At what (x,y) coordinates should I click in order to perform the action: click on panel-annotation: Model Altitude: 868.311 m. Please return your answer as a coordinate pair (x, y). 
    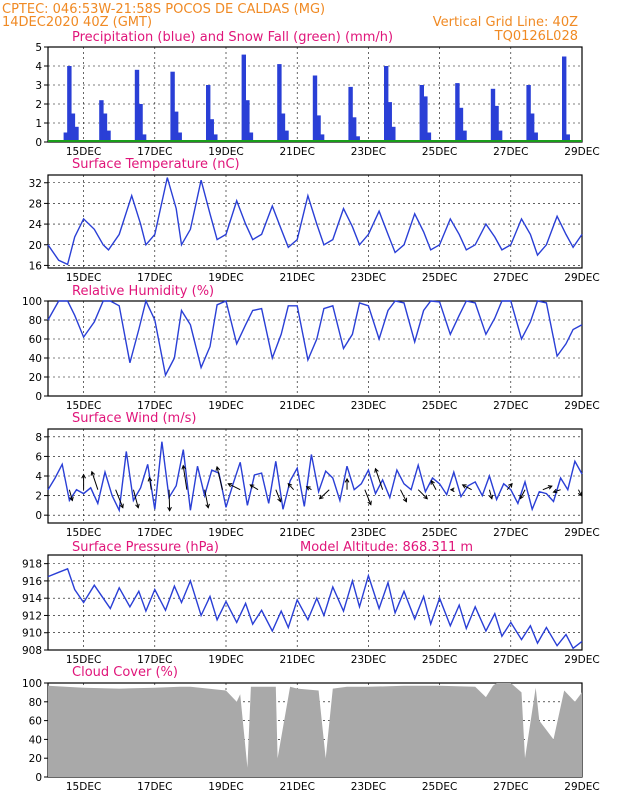
    Looking at the image, I should click on (386, 547).